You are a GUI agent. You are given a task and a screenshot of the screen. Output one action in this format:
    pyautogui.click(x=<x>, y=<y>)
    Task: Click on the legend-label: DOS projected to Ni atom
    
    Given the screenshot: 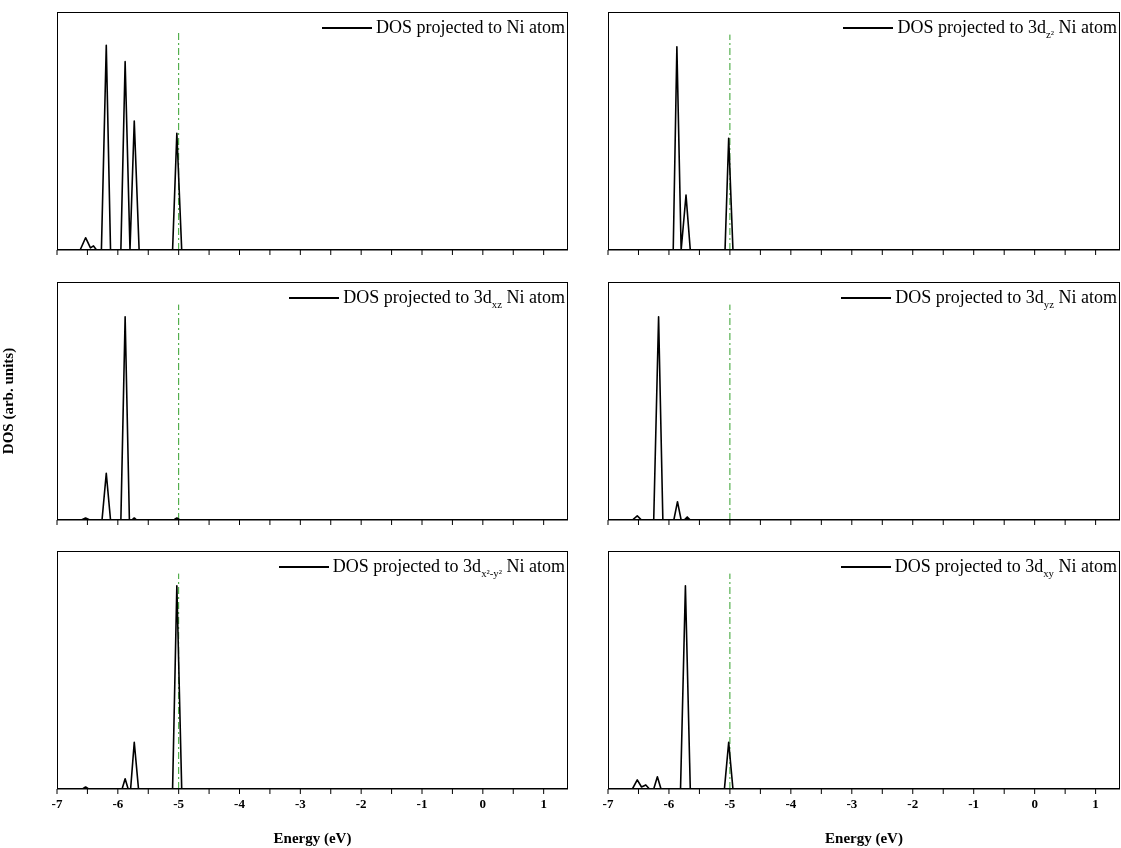 What is the action you would take?
    pyautogui.click(x=470, y=27)
    